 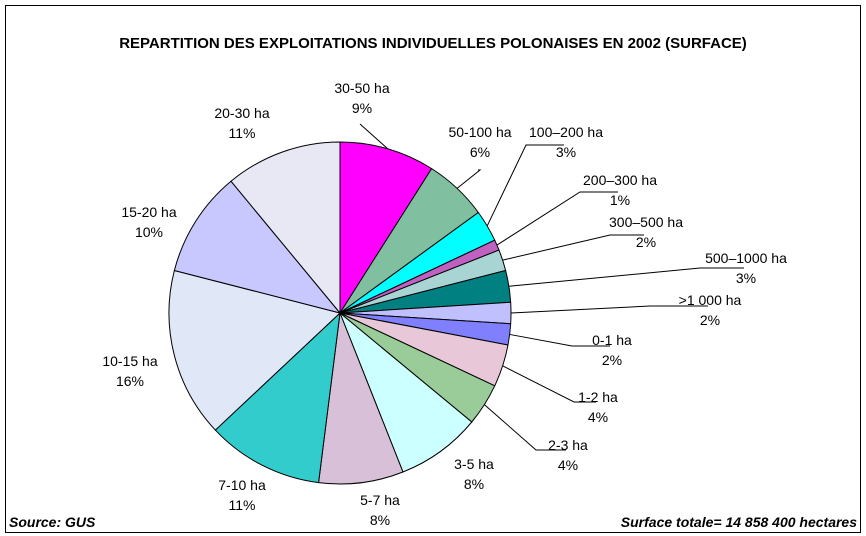 What do you see at coordinates (148, 212) in the screenshot?
I see `slice-label: 15-20 ha` at bounding box center [148, 212].